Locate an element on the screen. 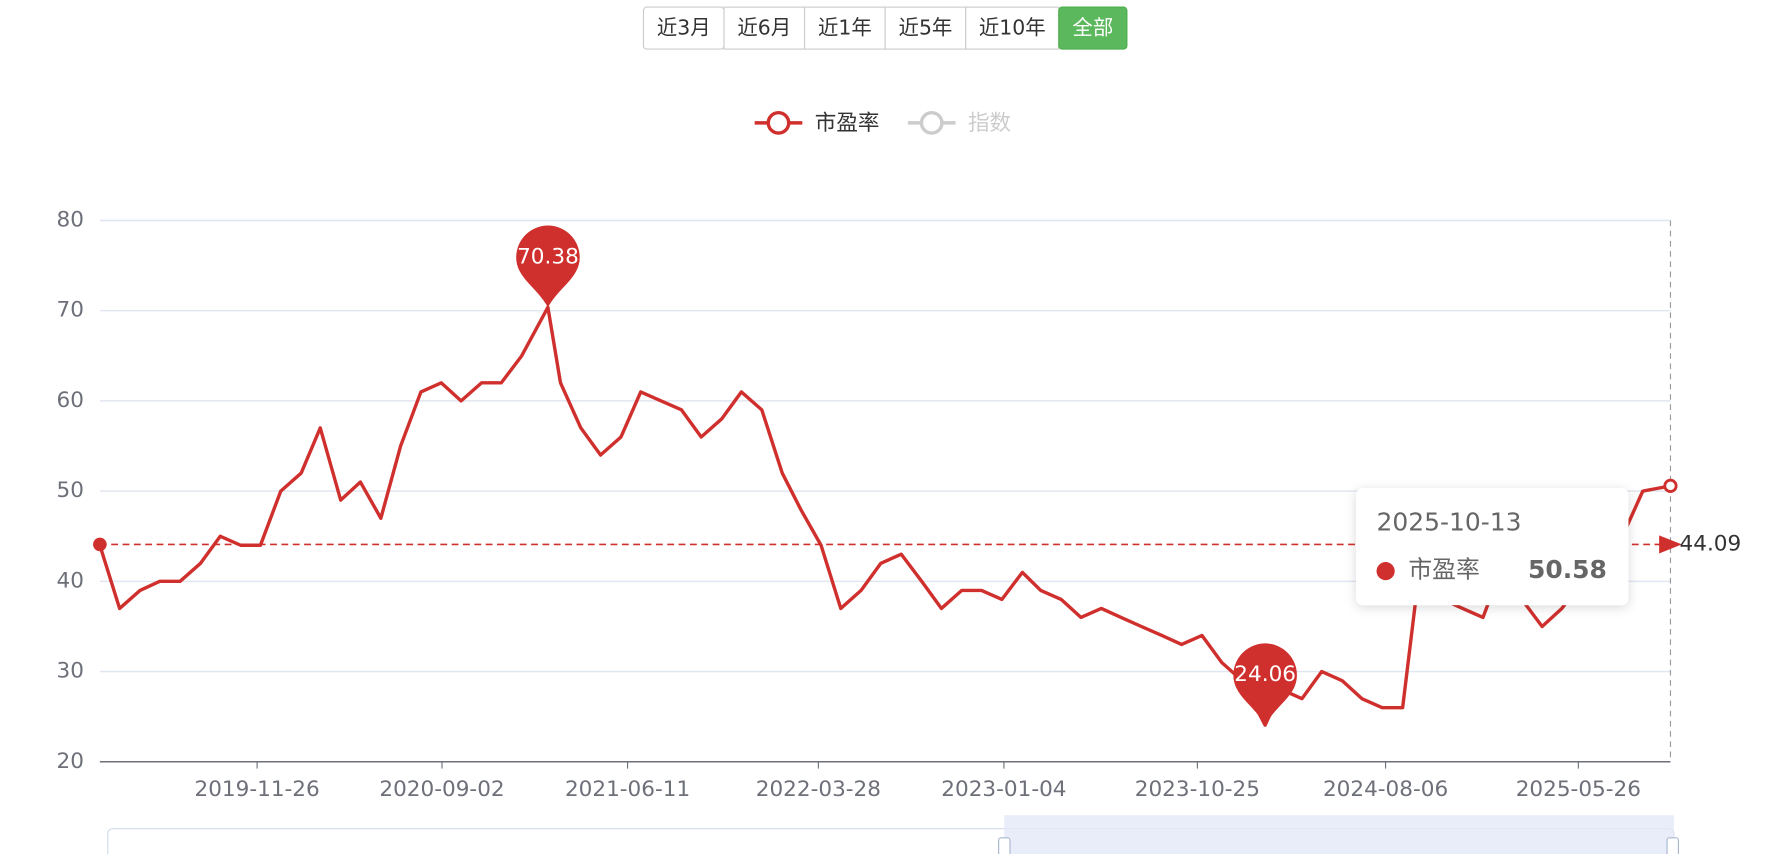 Image resolution: width=1776 pixels, height=858 pixels. y-tick-label: 20 is located at coordinates (70, 761).